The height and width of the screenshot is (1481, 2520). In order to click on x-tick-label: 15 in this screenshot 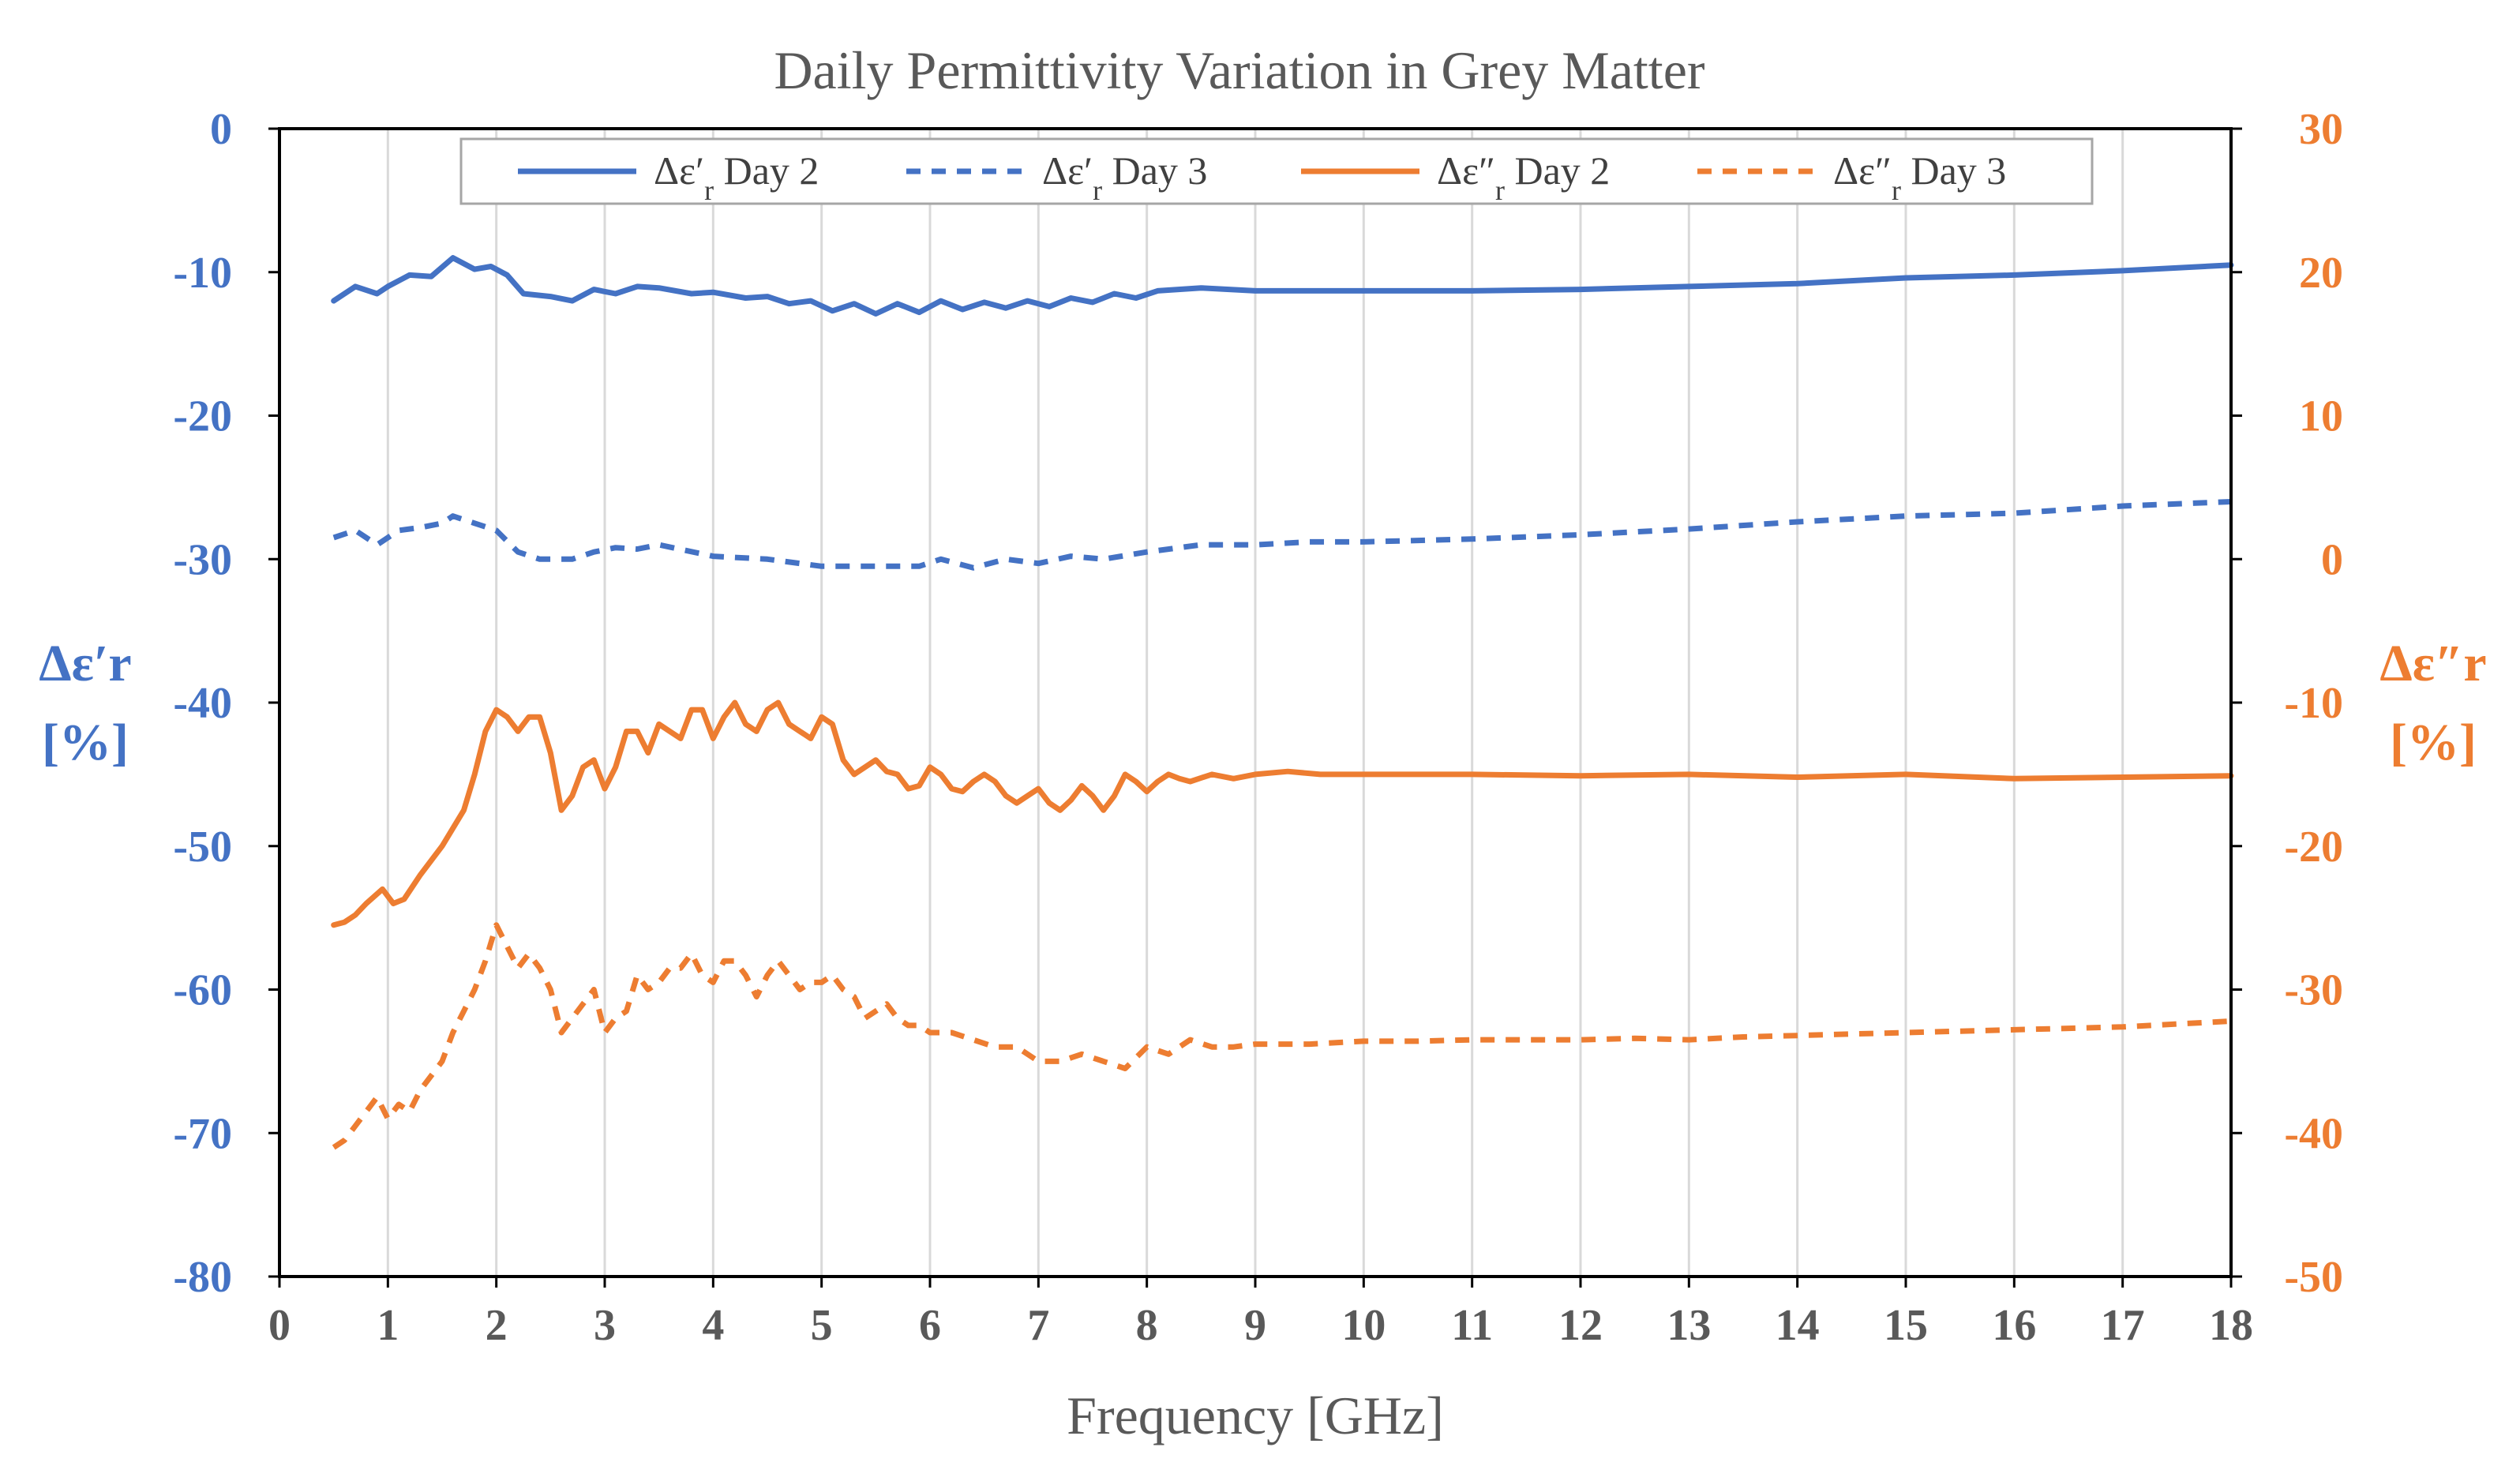, I will do `click(1906, 1326)`.